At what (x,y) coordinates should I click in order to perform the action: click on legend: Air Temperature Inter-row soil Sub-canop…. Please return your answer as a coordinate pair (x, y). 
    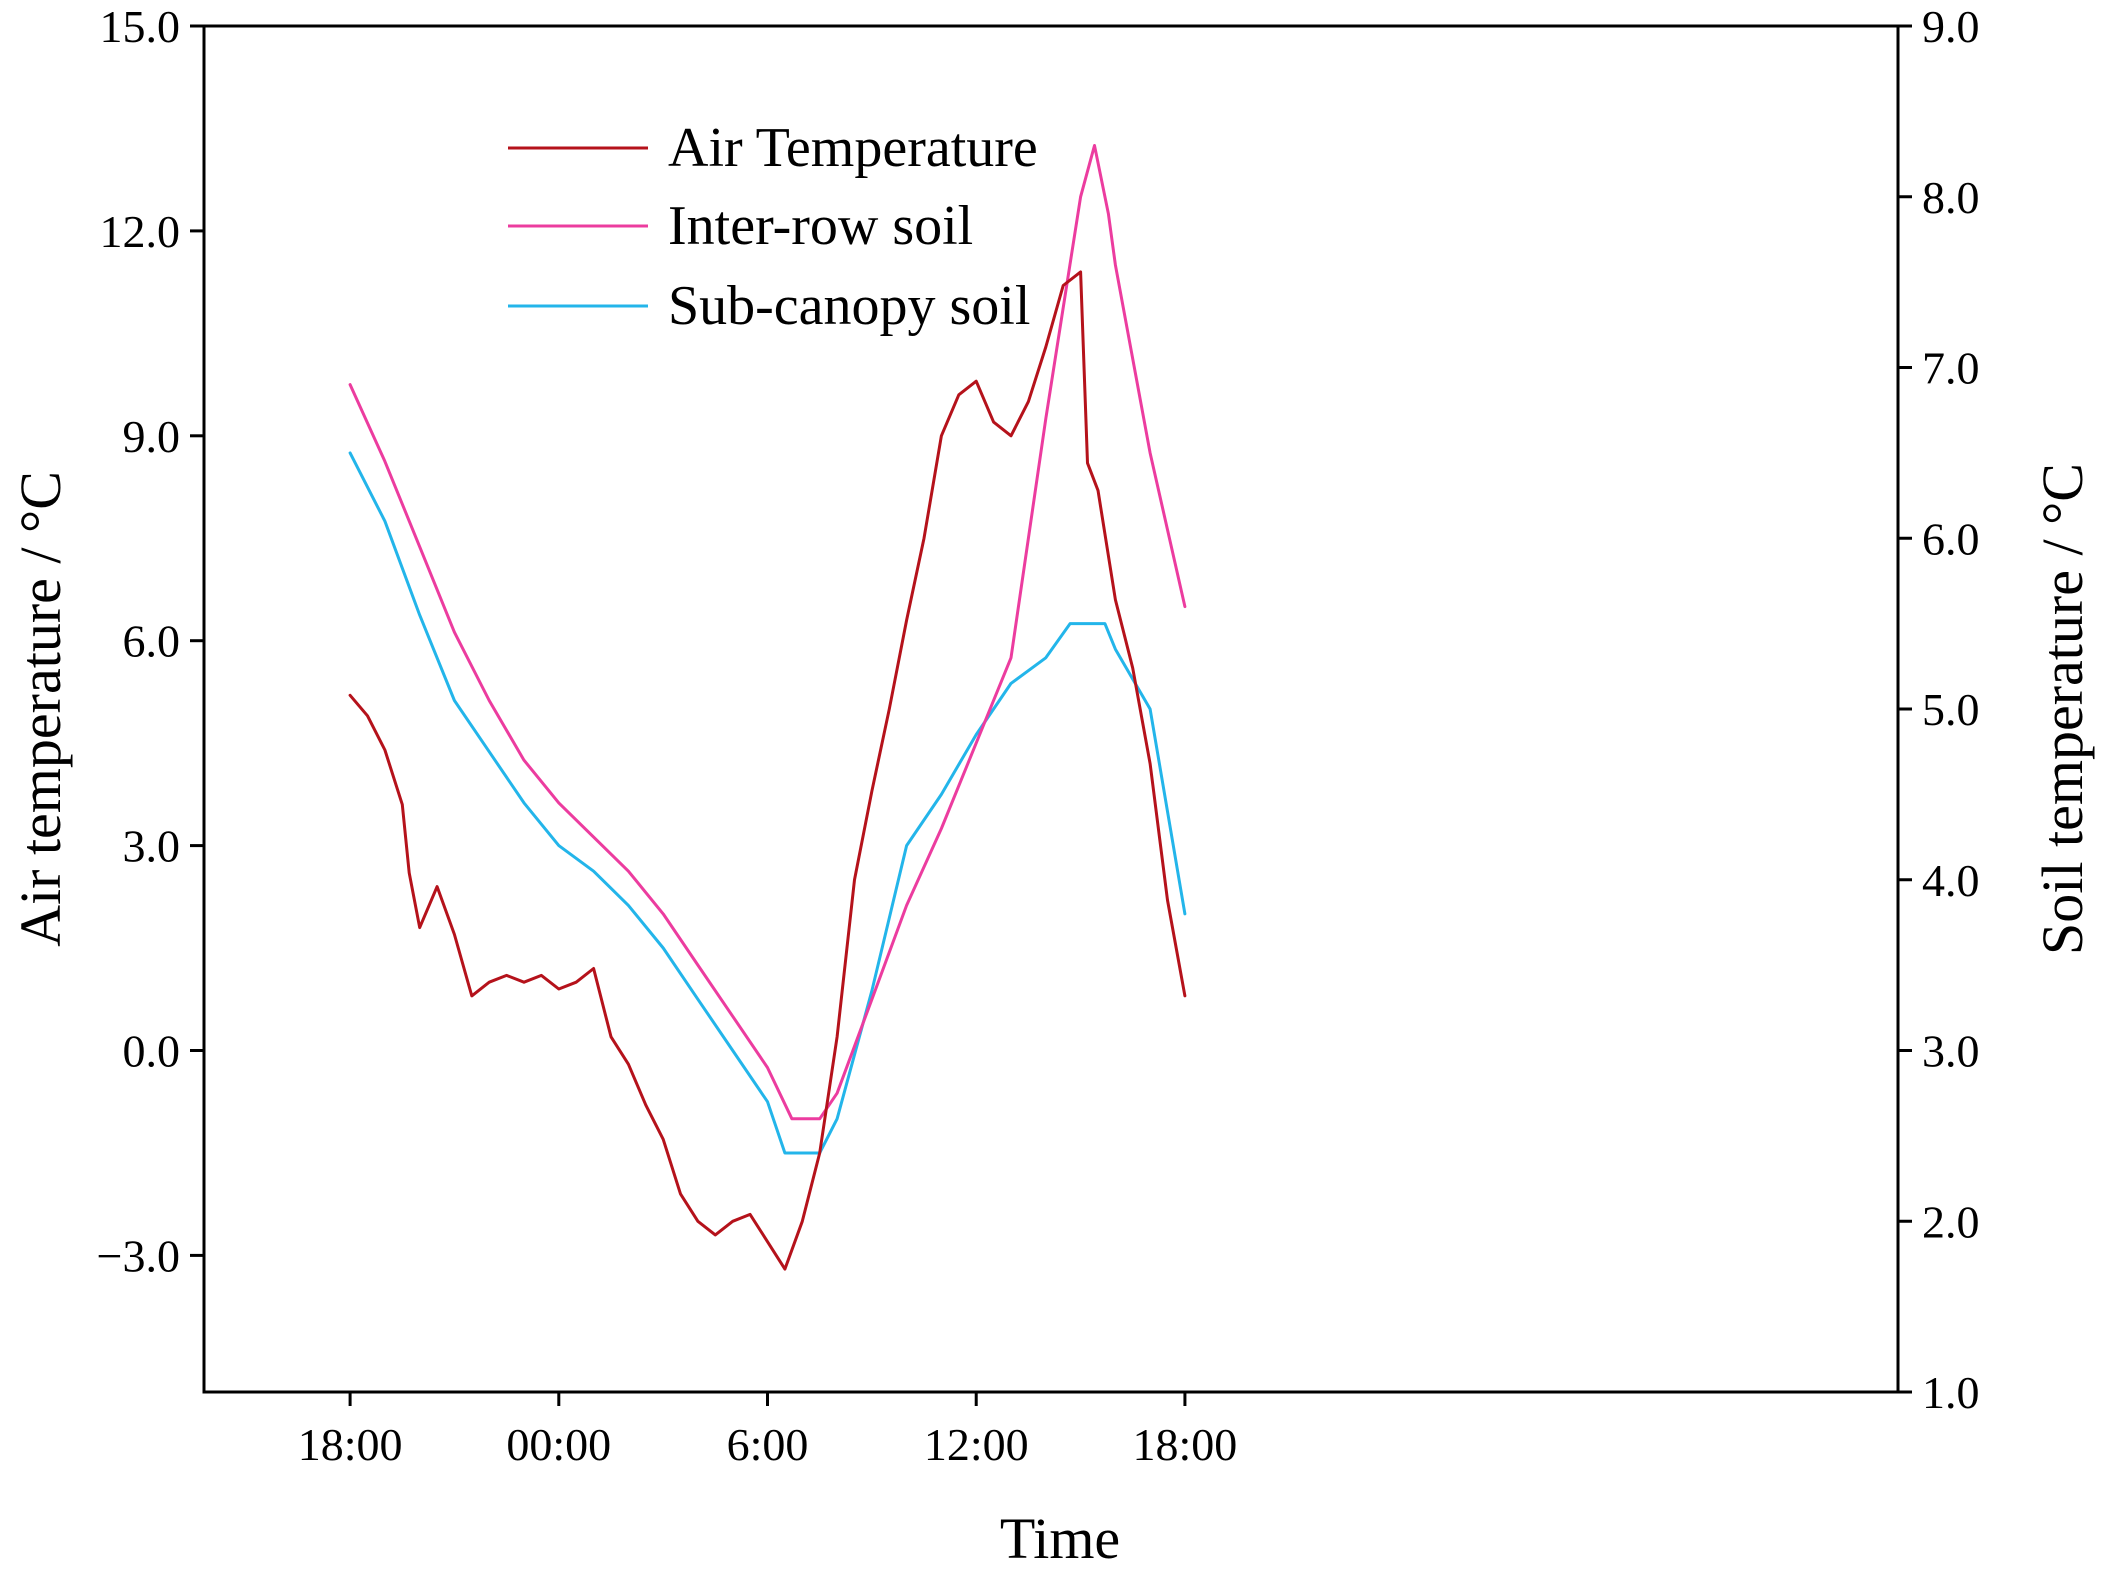
    Looking at the image, I should click on (773, 227).